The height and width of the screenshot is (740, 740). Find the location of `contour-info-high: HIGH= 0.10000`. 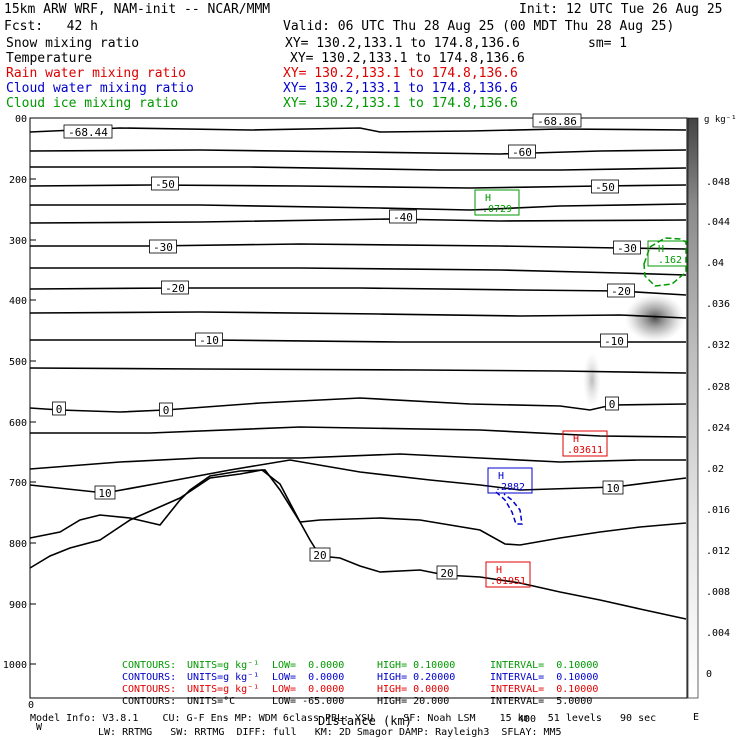

contour-info-high: HIGH= 0.10000 is located at coordinates (416, 665).